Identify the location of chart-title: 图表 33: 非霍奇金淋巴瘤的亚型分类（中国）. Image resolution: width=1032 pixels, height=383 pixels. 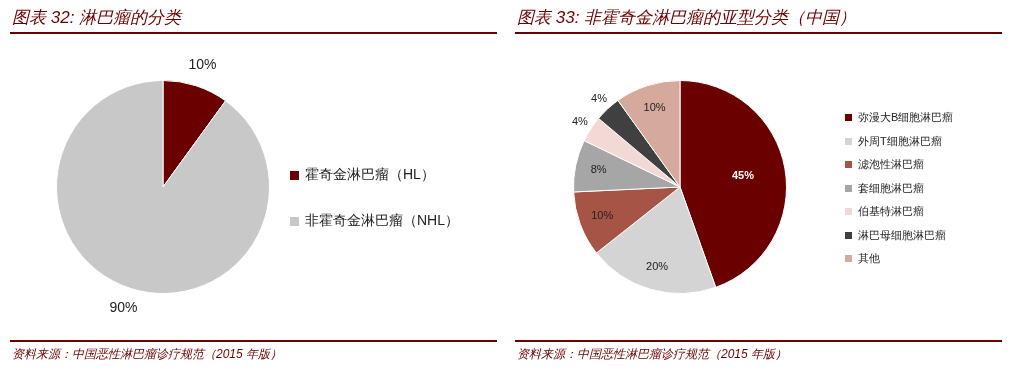
(687, 18).